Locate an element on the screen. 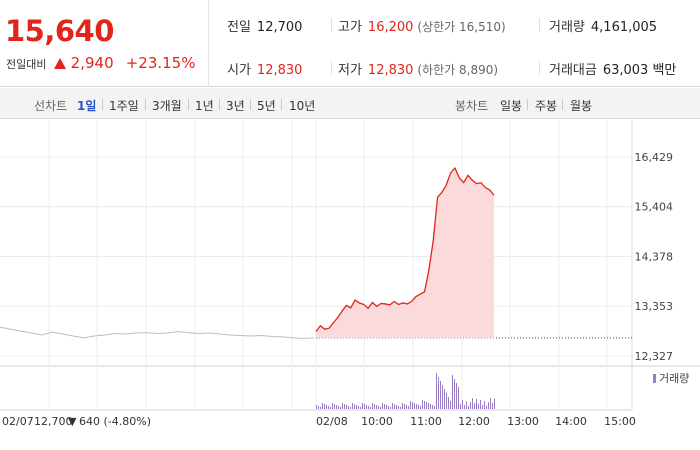 The image size is (700, 450). price-panel: 15,640 전일대비 2,940 +23.15% is located at coordinates (104, 43).